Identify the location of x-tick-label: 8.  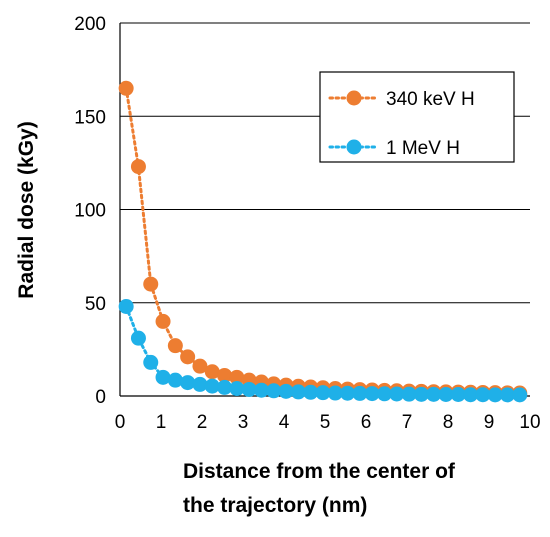
(448, 422).